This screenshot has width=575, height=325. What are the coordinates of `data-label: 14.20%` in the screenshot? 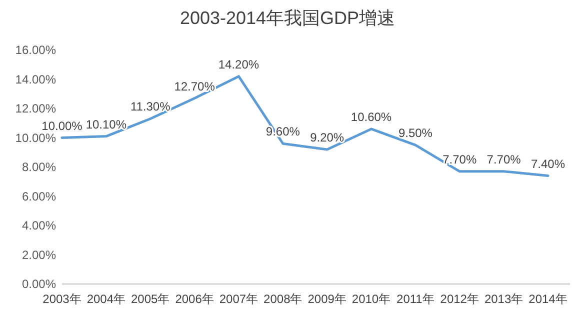 It's located at (239, 64).